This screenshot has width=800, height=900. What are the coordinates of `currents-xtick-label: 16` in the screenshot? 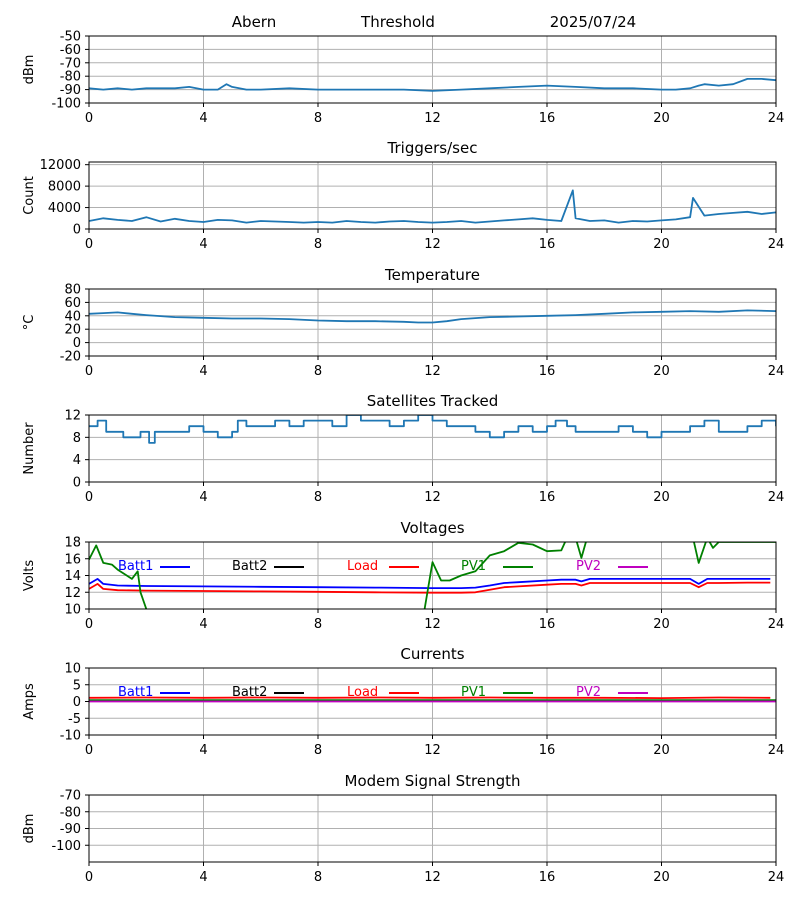 It's located at (547, 750).